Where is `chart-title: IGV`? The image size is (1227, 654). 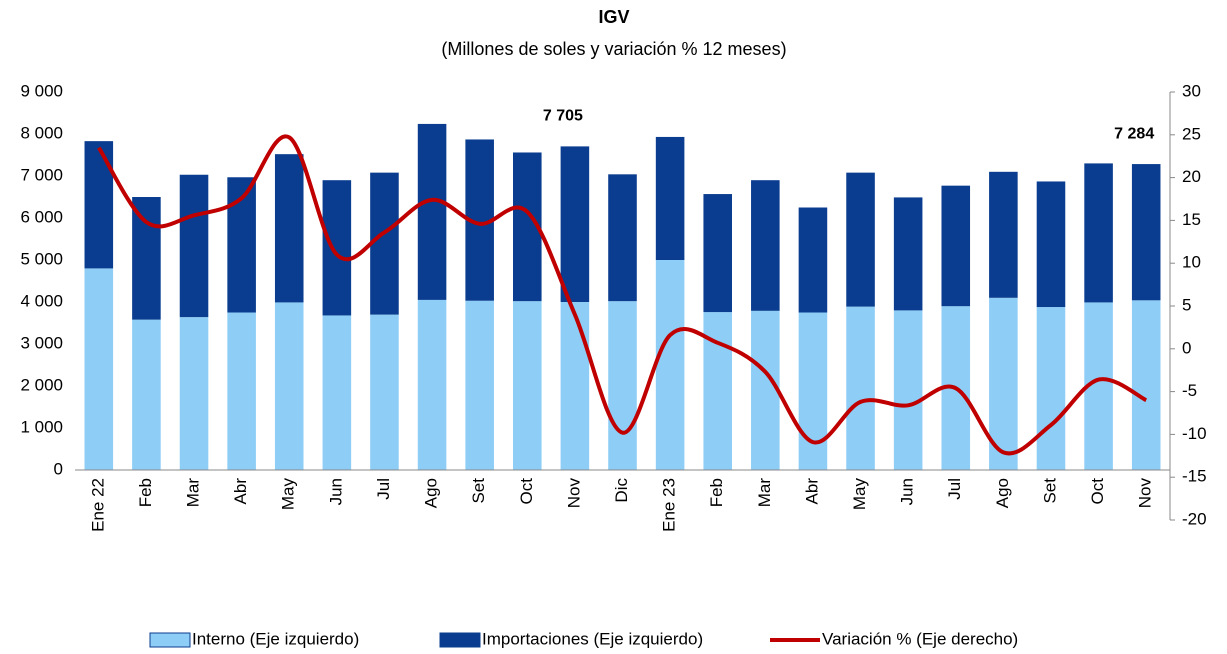
chart-title: IGV is located at coordinates (613, 17).